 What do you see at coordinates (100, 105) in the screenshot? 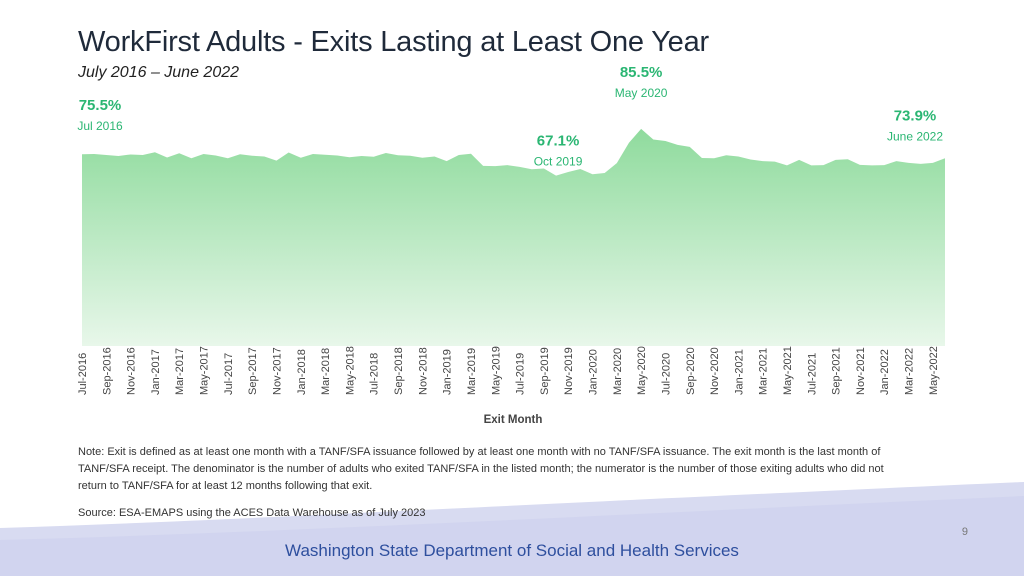
I see `annotation-value: 75.5%` at bounding box center [100, 105].